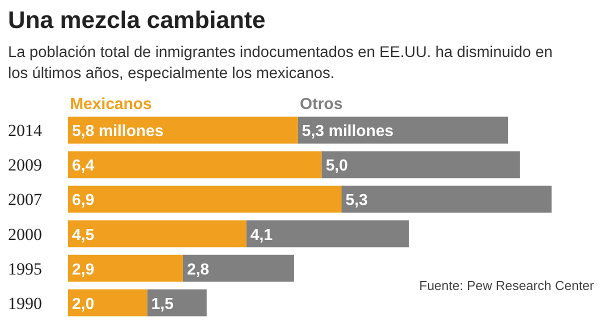 Image resolution: width=600 pixels, height=326 pixels. Describe the element at coordinates (118, 131) in the screenshot. I see `data-label: 5,8 millones` at that location.